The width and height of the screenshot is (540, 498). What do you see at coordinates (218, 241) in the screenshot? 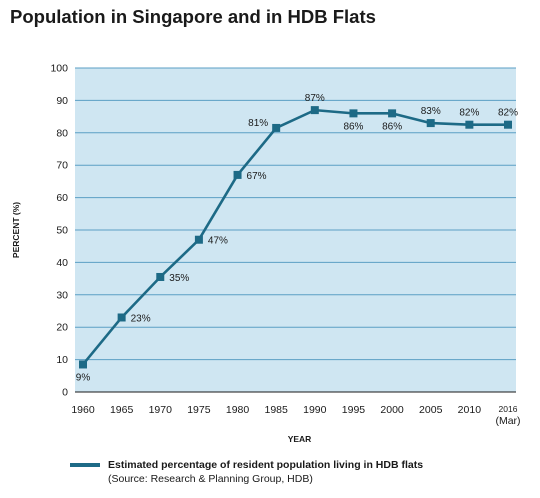
I see `data-label: 47%` at bounding box center [218, 241].